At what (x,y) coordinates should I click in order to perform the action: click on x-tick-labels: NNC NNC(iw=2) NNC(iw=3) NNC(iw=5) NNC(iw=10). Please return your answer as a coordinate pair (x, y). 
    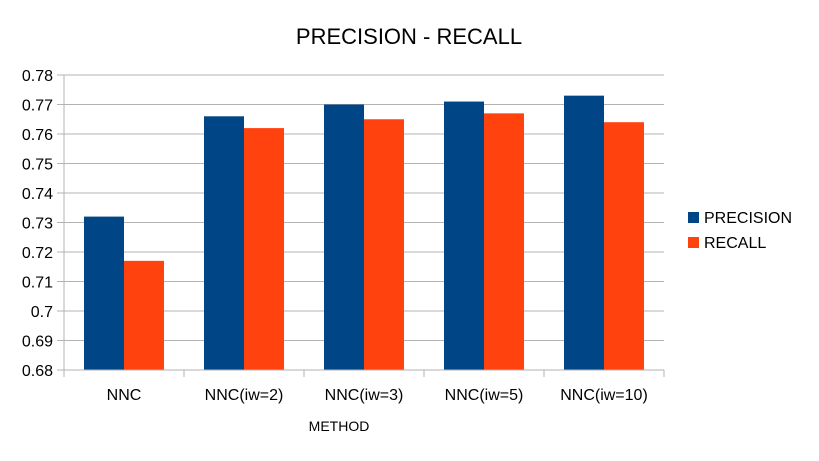
    Looking at the image, I should click on (377, 395).